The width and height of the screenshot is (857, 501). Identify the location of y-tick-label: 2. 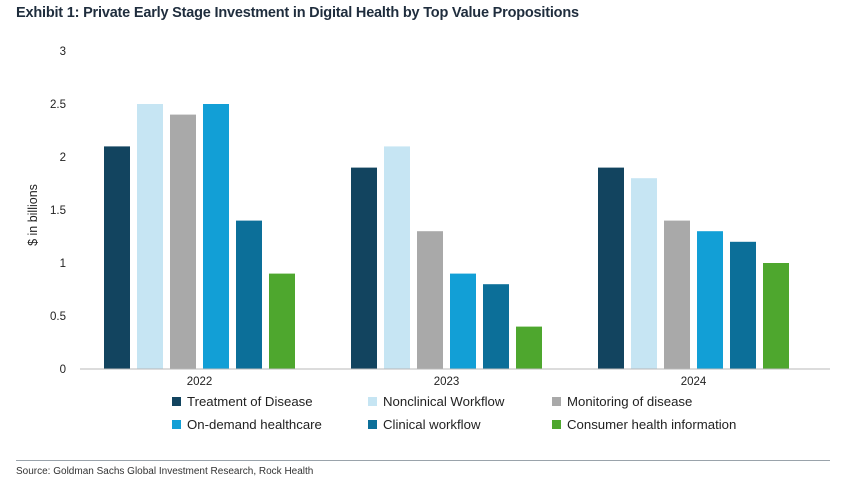
(63, 158).